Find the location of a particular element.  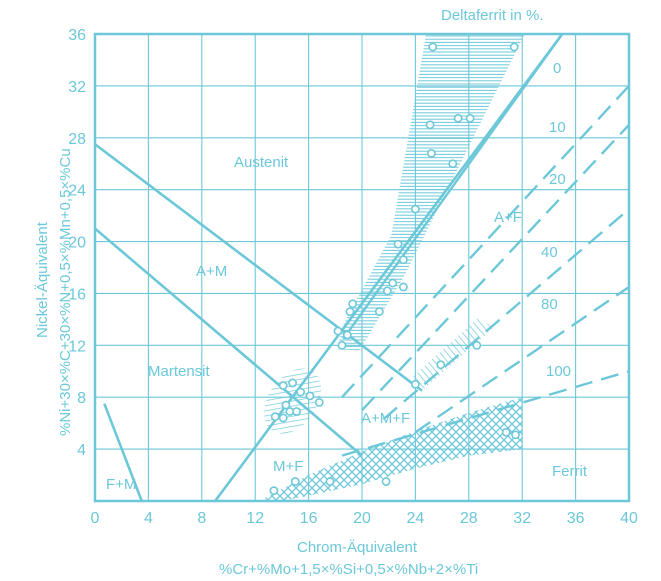

y-tick-label: 32 is located at coordinates (77, 87).